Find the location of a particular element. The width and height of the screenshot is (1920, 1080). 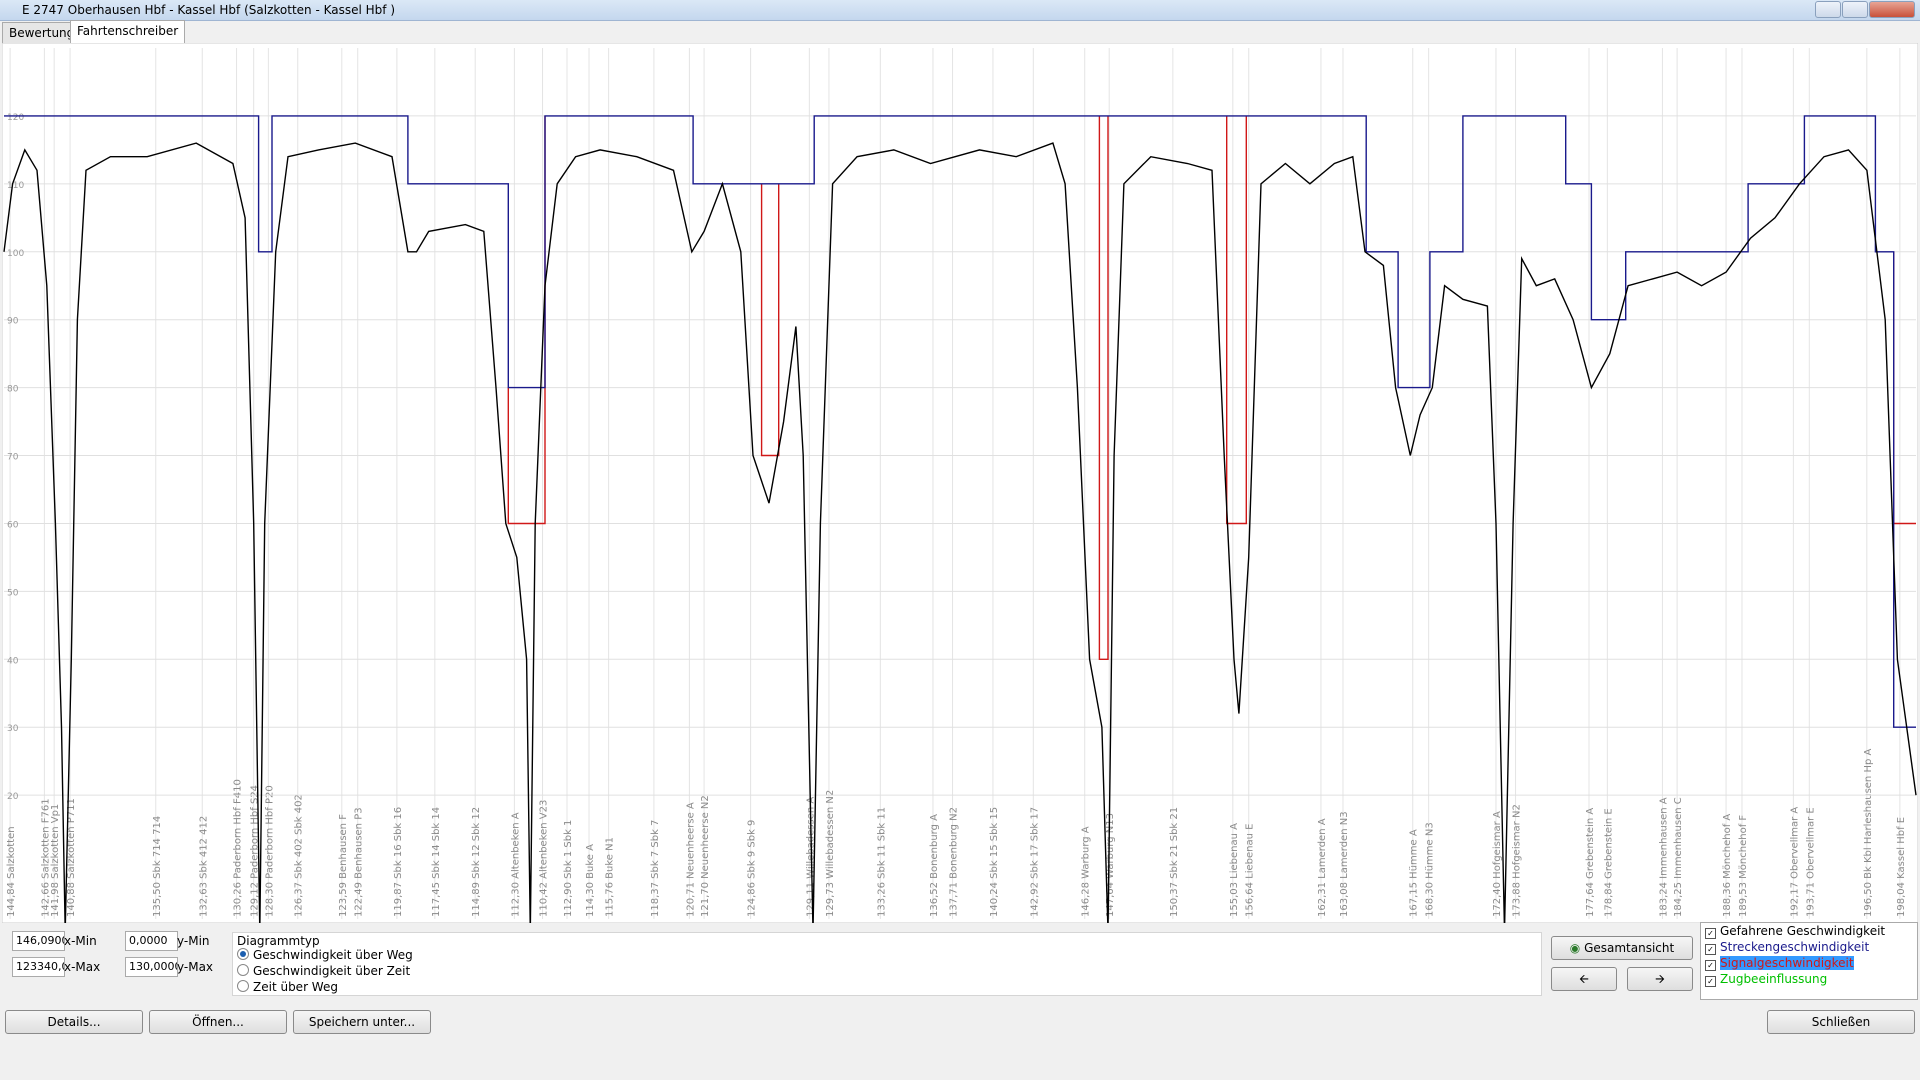

y-tick-label: 60 is located at coordinates (13, 525).